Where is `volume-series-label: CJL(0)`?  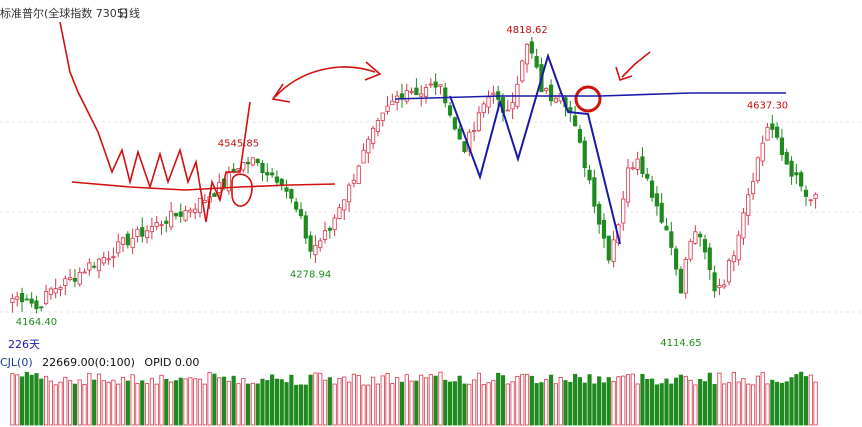
volume-series-label: CJL(0) is located at coordinates (16, 362).